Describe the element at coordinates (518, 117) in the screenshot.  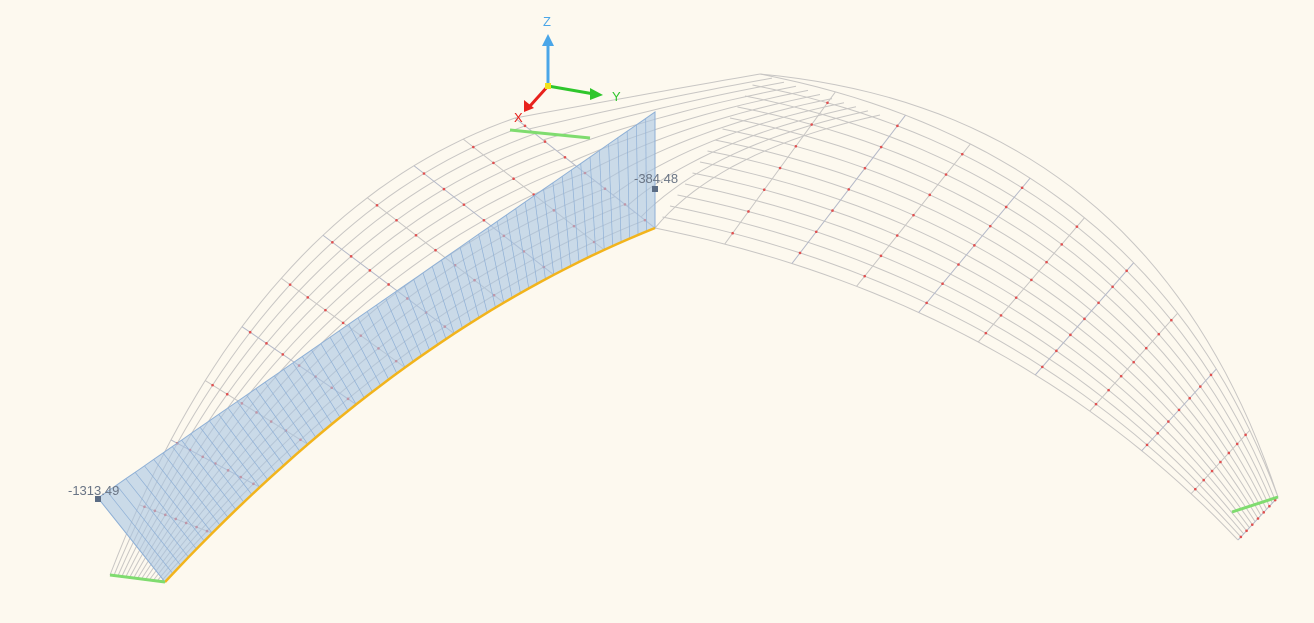
I see `x-axis-label: X` at that location.